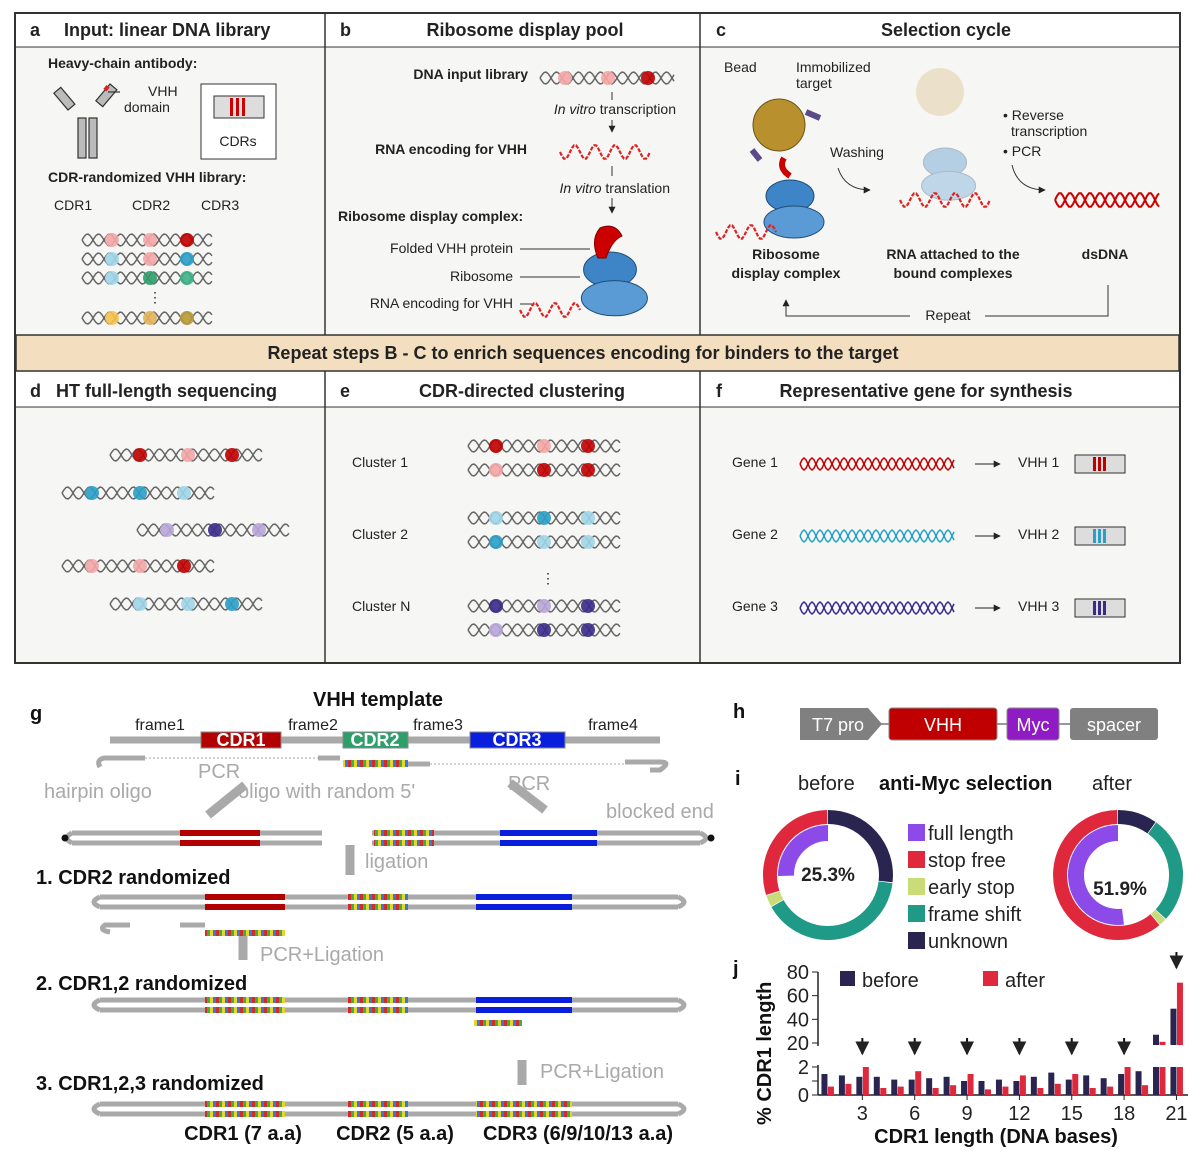  Describe the element at coordinates (862, 1114) in the screenshot. I see `x-tick-label: 3` at that location.